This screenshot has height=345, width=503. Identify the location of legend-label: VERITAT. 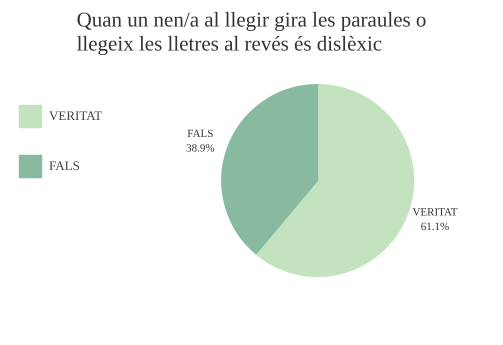
(75, 116).